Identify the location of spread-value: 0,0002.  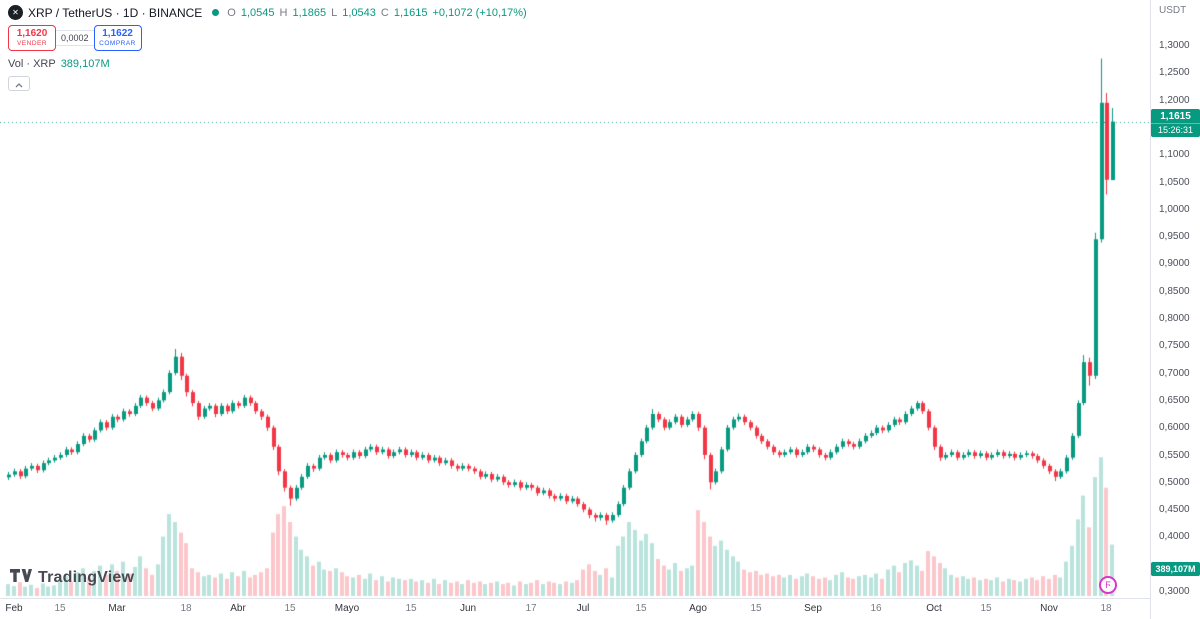
(75, 38).